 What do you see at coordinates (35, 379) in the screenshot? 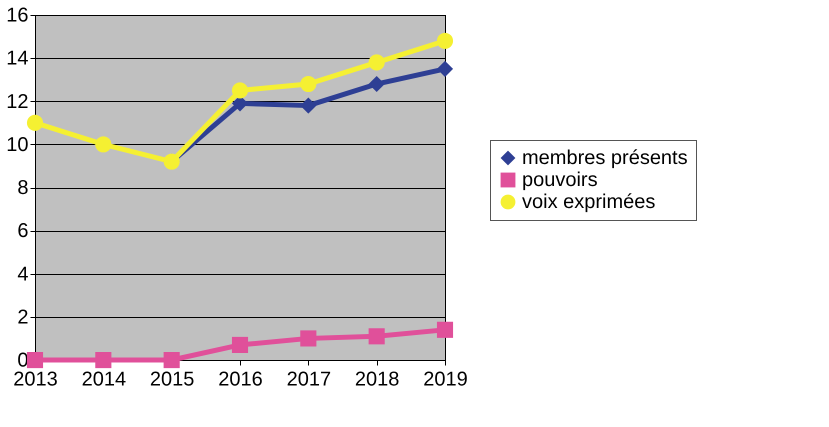
I see `x-tick-label: 2013` at bounding box center [35, 379].